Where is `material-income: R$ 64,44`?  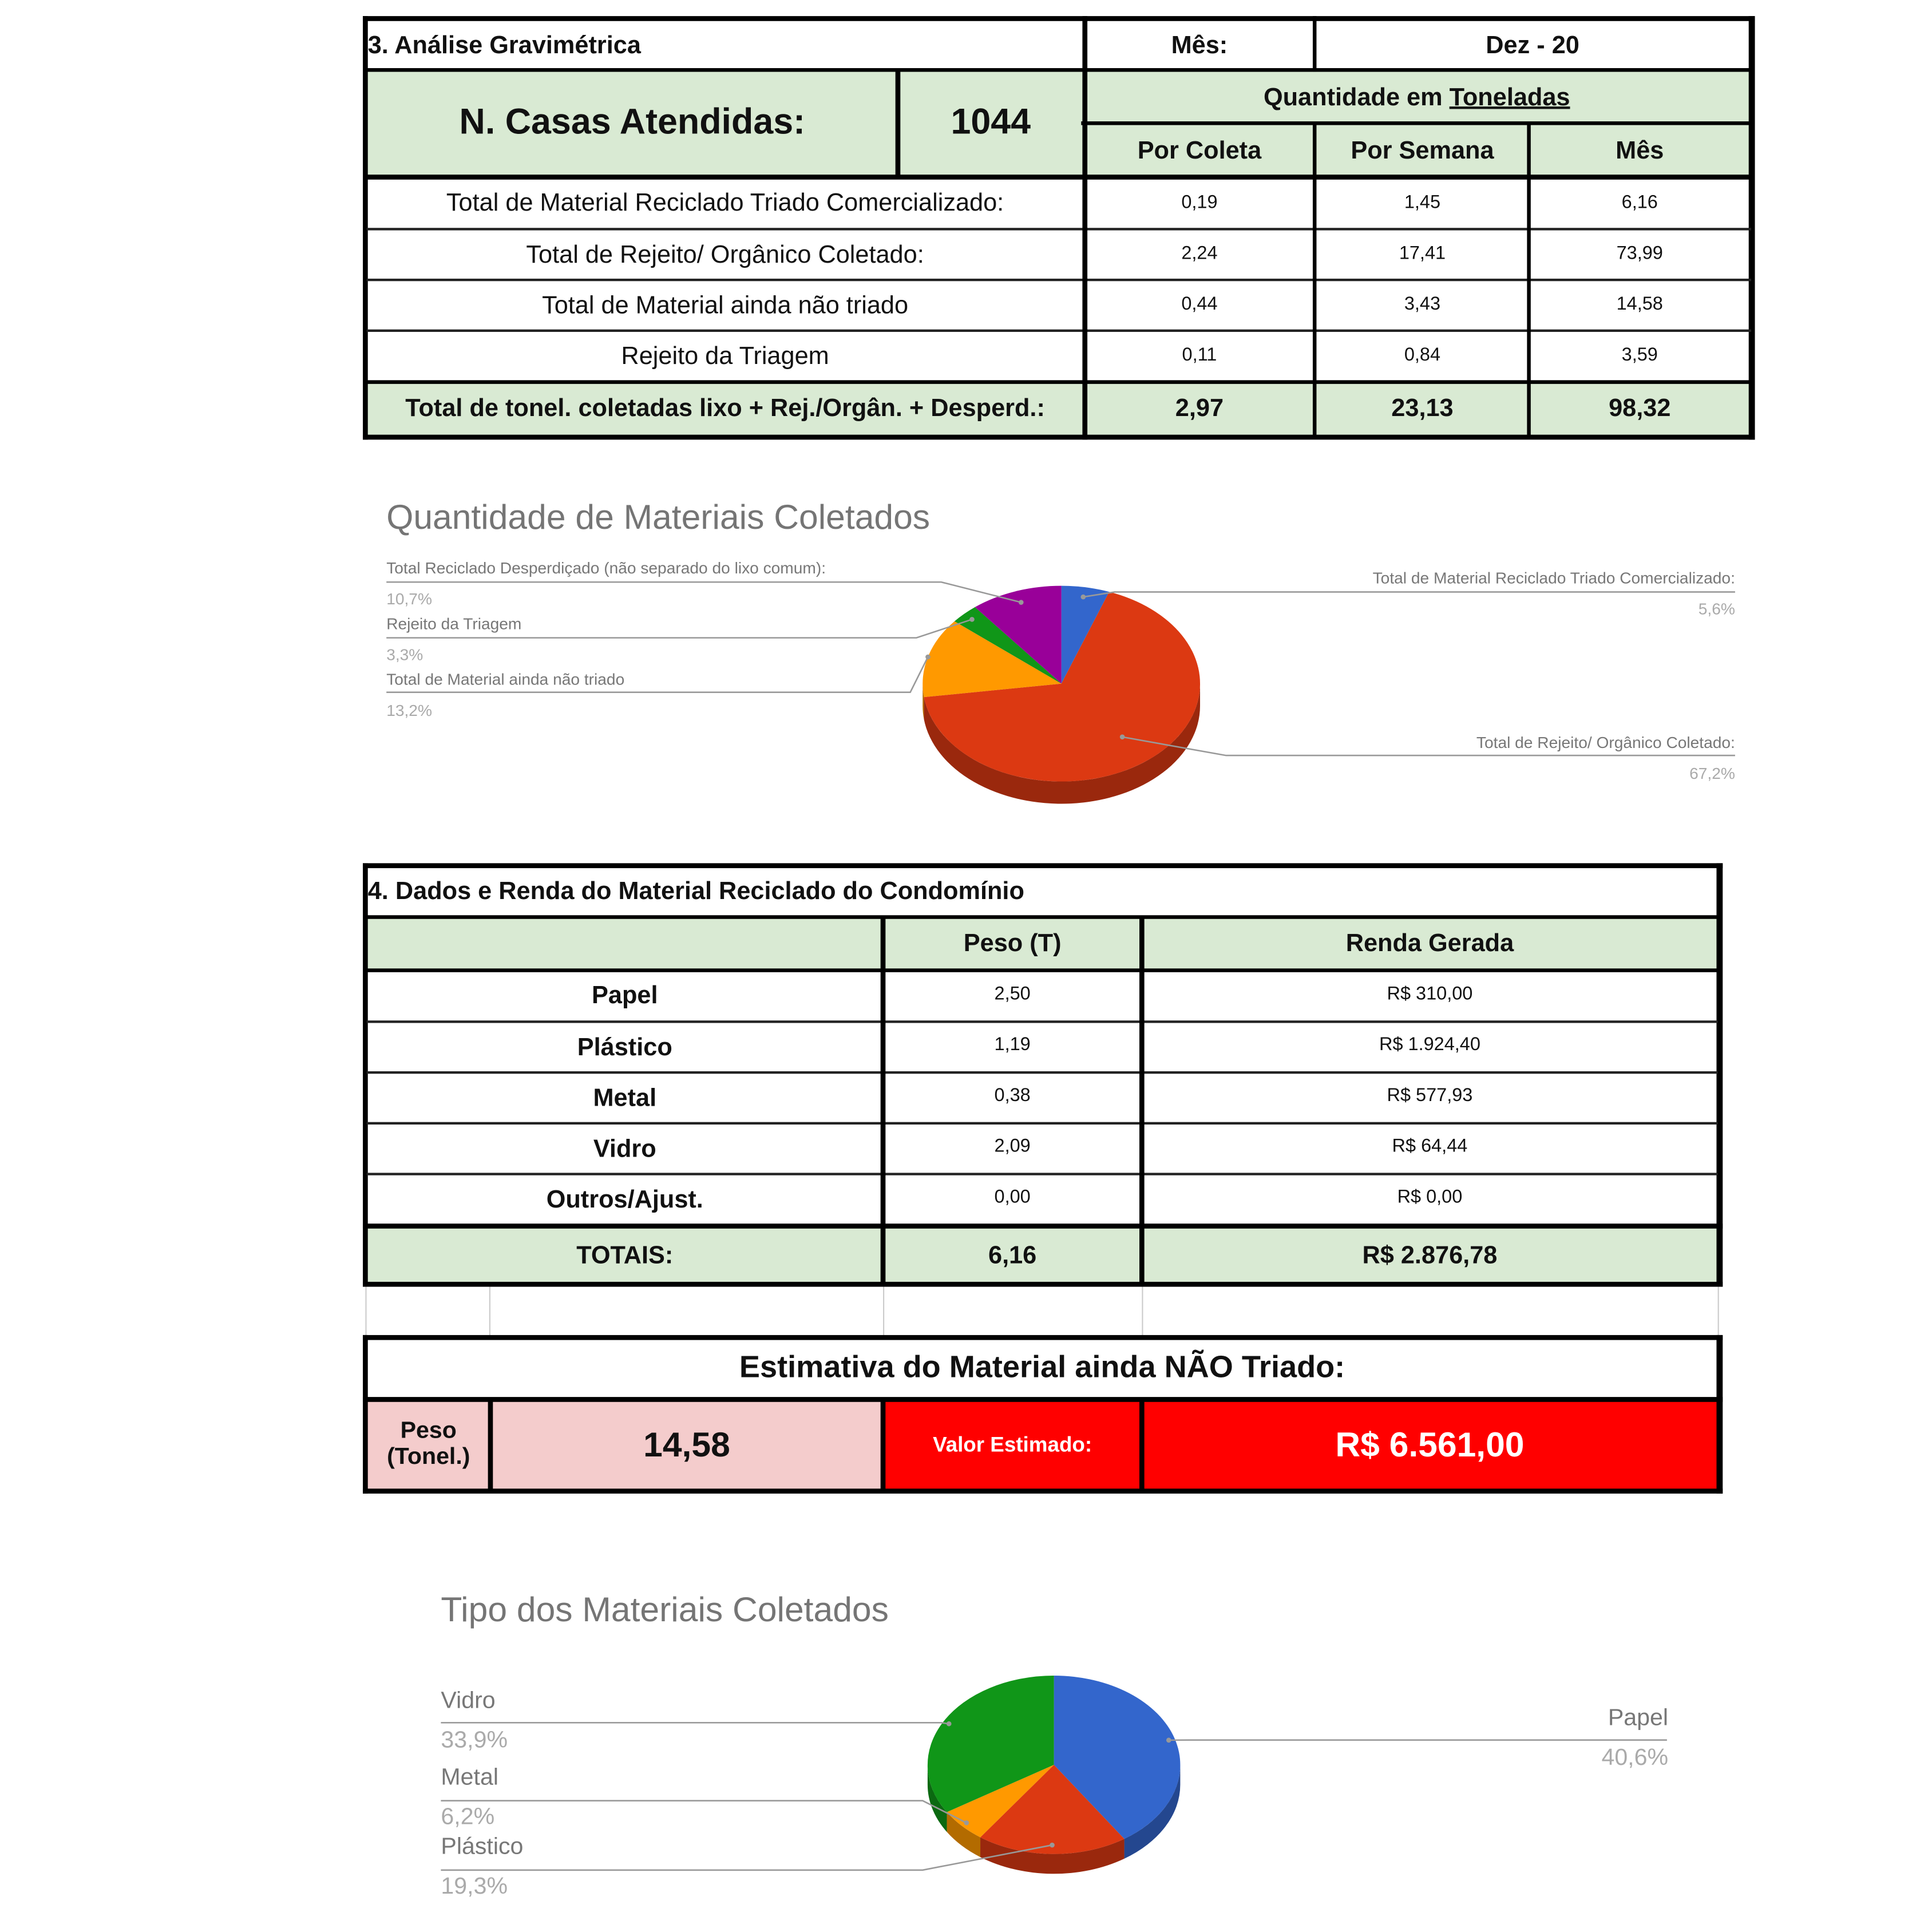
material-income: R$ 64,44 is located at coordinates (1430, 1146).